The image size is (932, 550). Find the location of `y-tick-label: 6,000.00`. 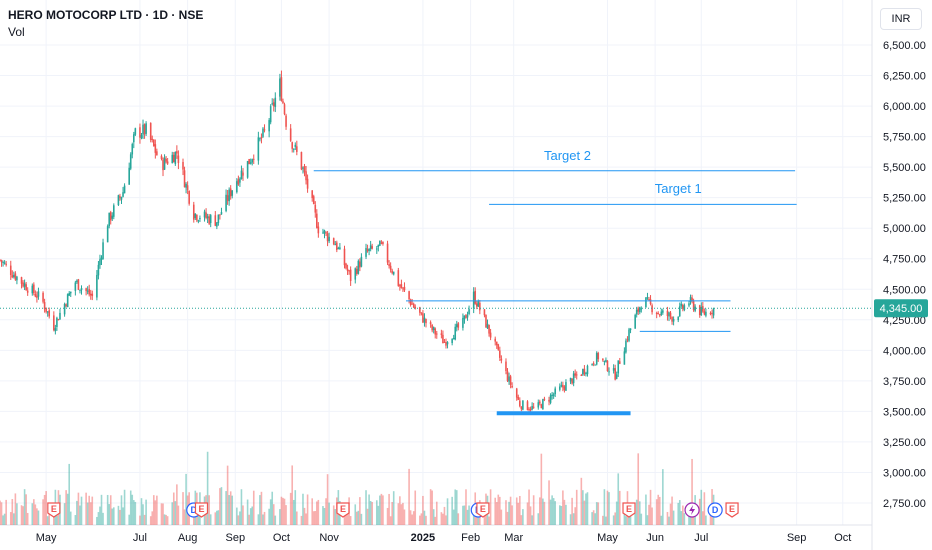

y-tick-label: 6,000.00 is located at coordinates (904, 107).